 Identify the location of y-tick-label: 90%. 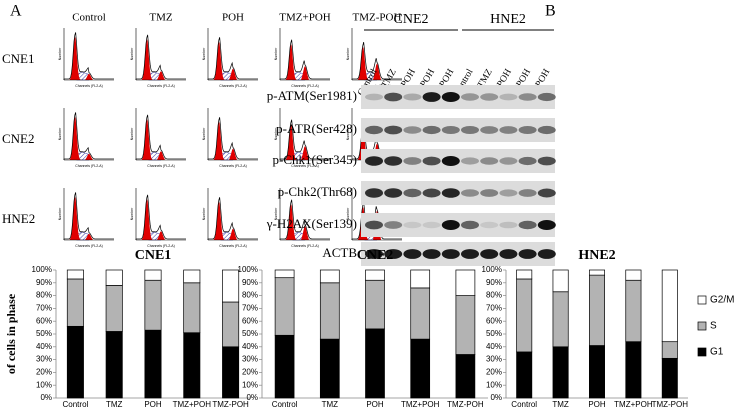
(494, 282).